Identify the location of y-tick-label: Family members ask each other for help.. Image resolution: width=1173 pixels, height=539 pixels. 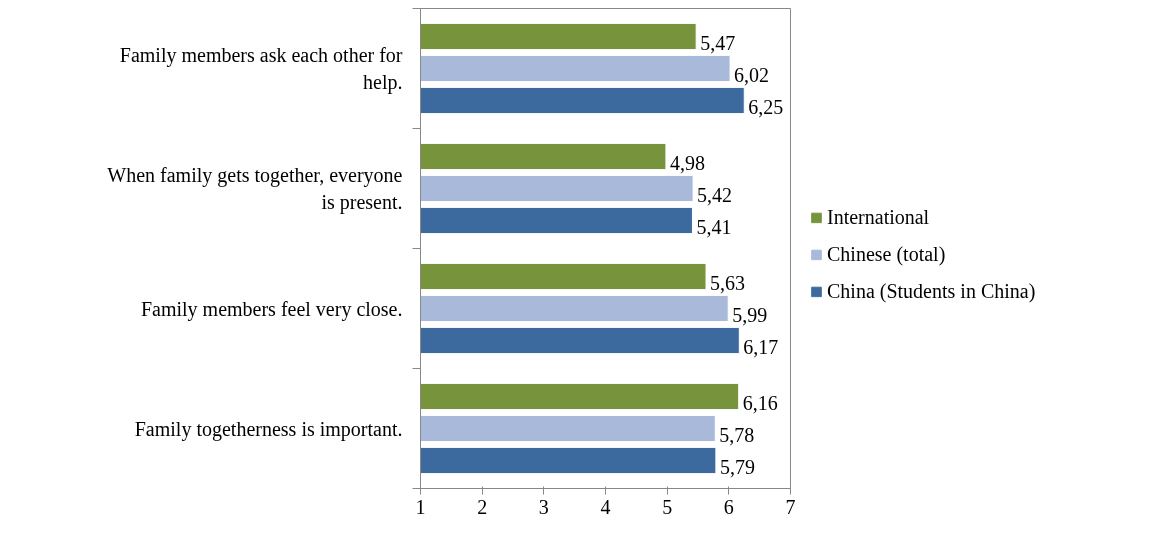
(261, 69).